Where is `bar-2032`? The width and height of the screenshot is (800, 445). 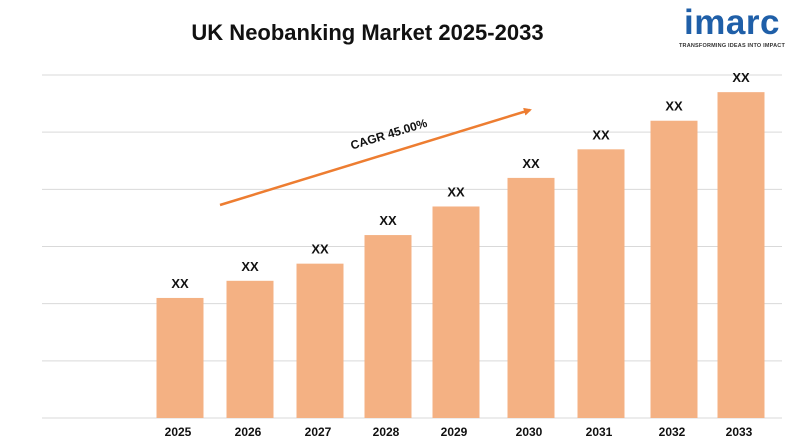 bar-2032 is located at coordinates (674, 269).